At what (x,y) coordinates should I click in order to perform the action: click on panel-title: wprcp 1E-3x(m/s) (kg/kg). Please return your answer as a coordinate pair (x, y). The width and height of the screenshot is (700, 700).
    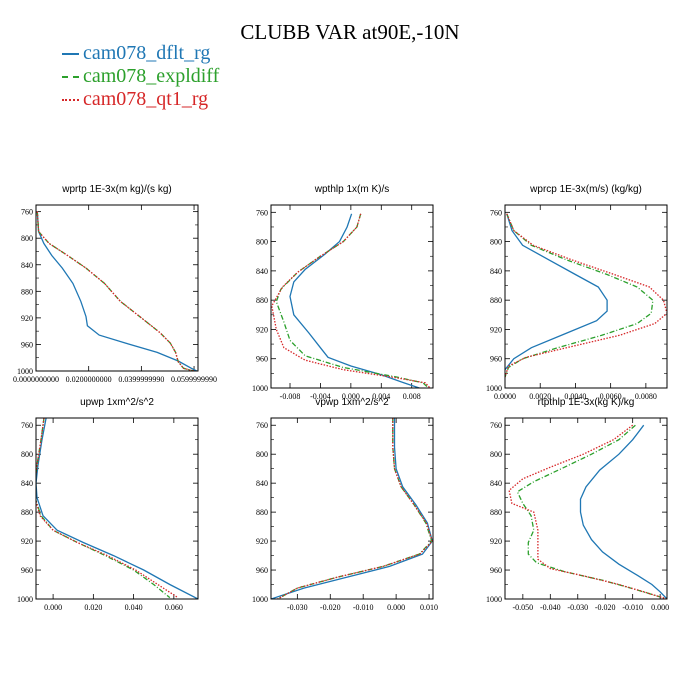
    Looking at the image, I should click on (585, 189).